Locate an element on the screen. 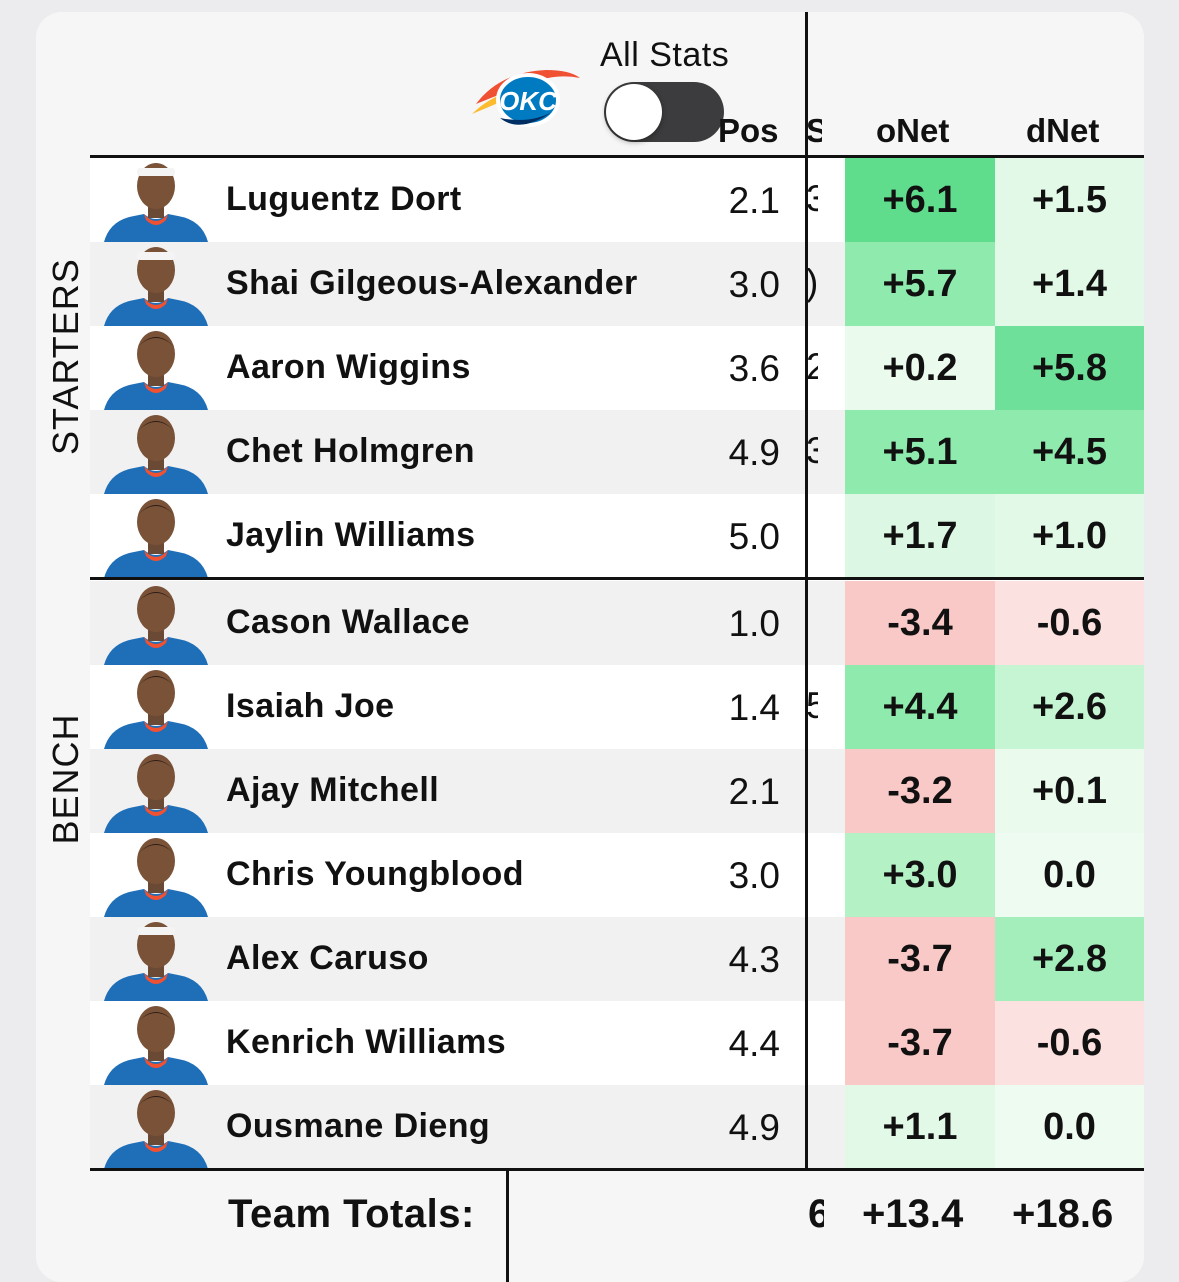 The width and height of the screenshot is (1179, 1282). section-strip is located at coordinates (63, 647).